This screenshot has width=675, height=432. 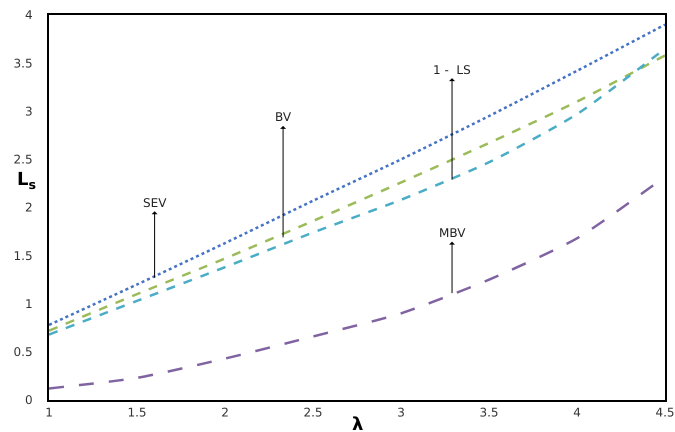 I want to click on y-tick-label: 1.5, so click(x=23, y=255).